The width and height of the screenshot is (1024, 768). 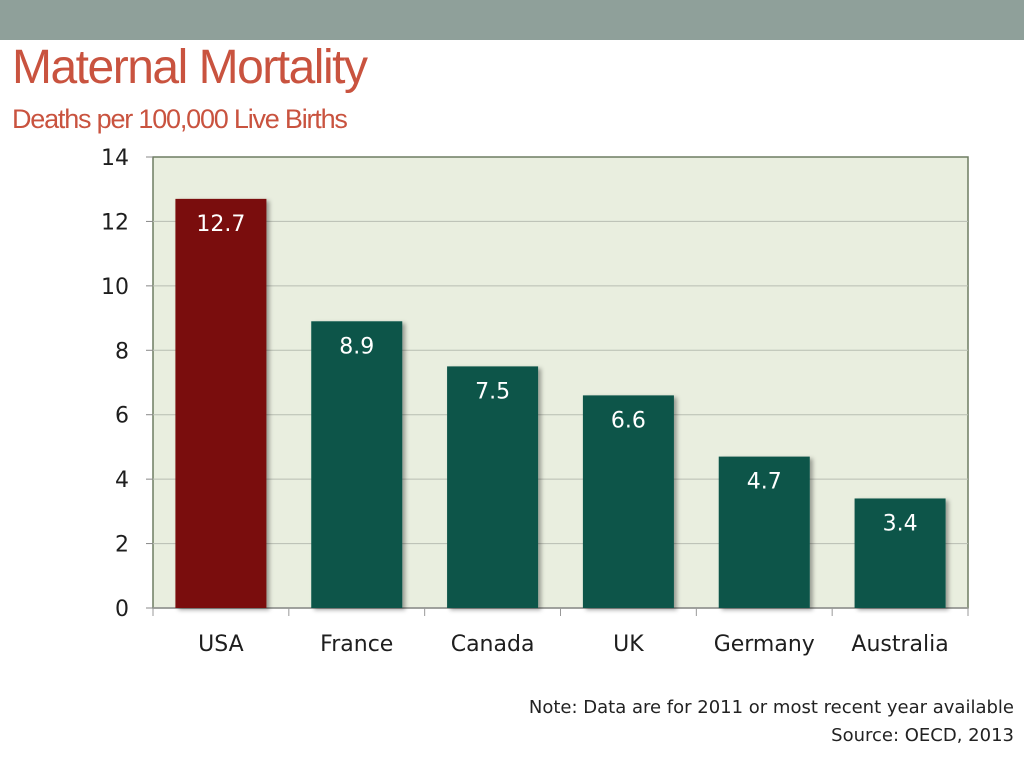 What do you see at coordinates (220, 224) in the screenshot?
I see `data-label-usa: 12.7` at bounding box center [220, 224].